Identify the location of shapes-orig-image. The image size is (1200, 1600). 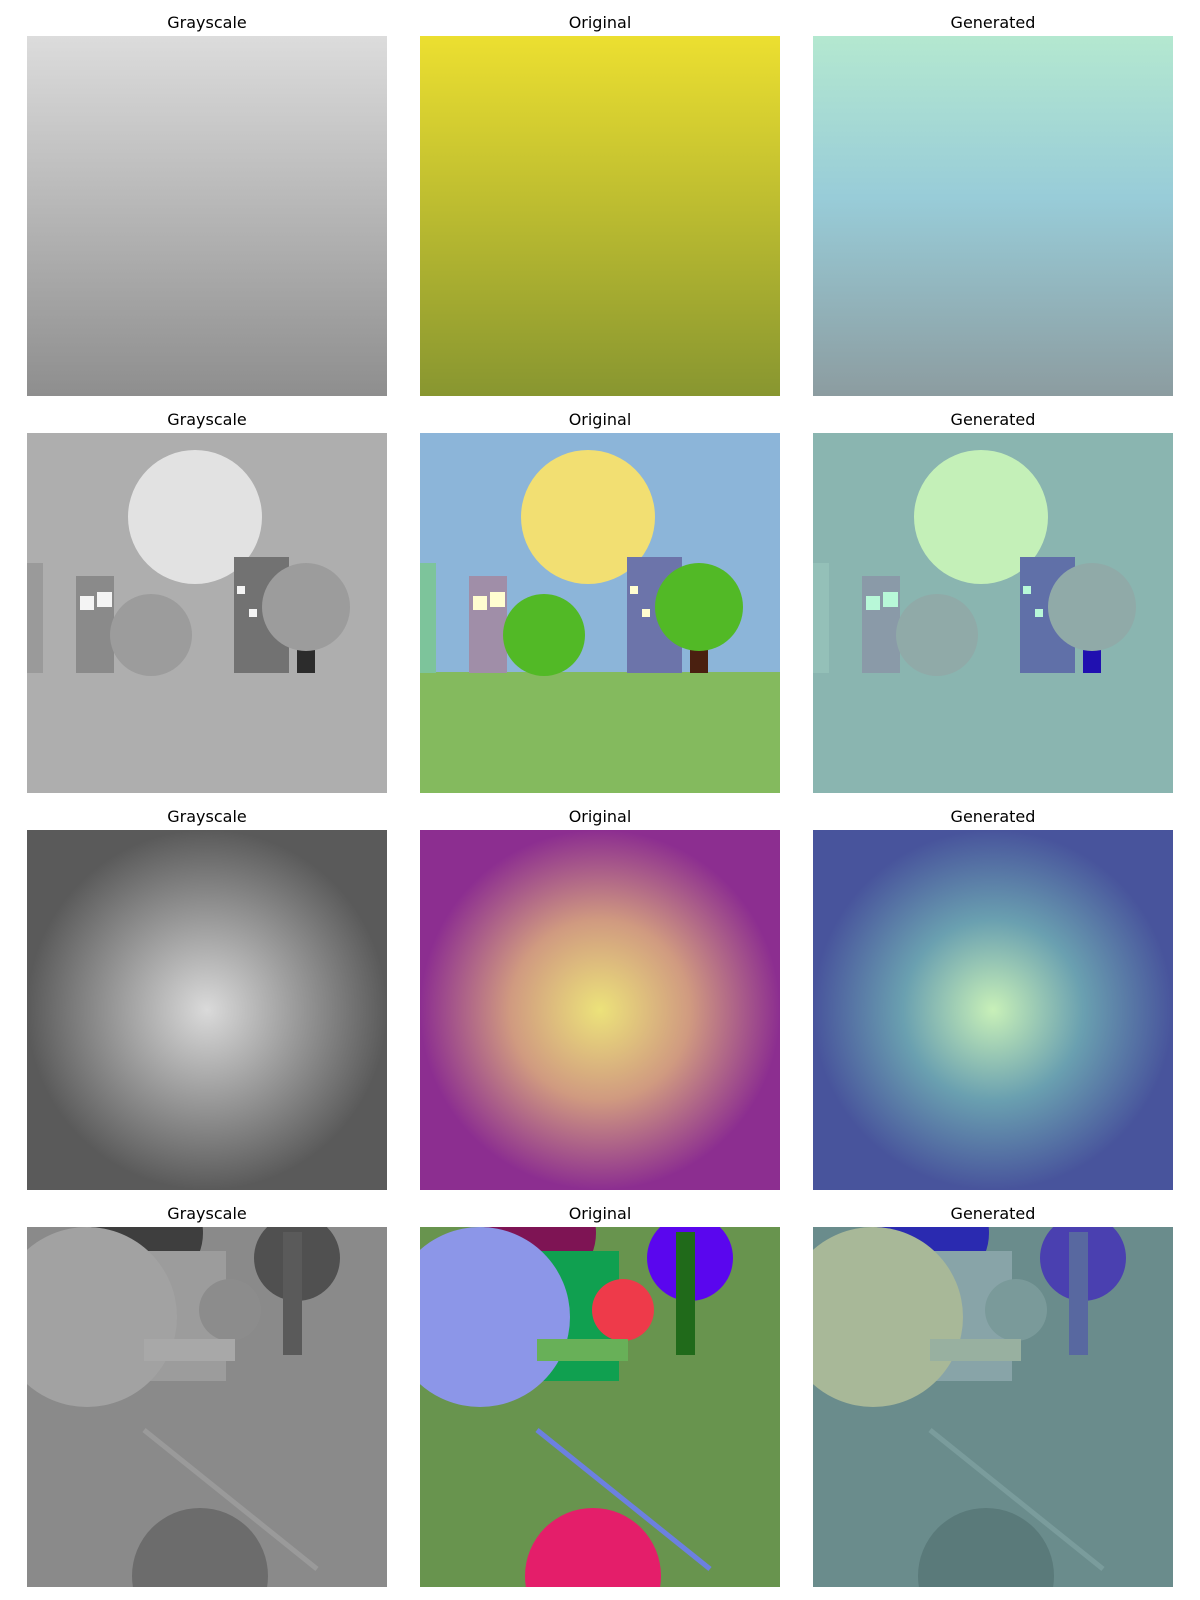
(600, 1407).